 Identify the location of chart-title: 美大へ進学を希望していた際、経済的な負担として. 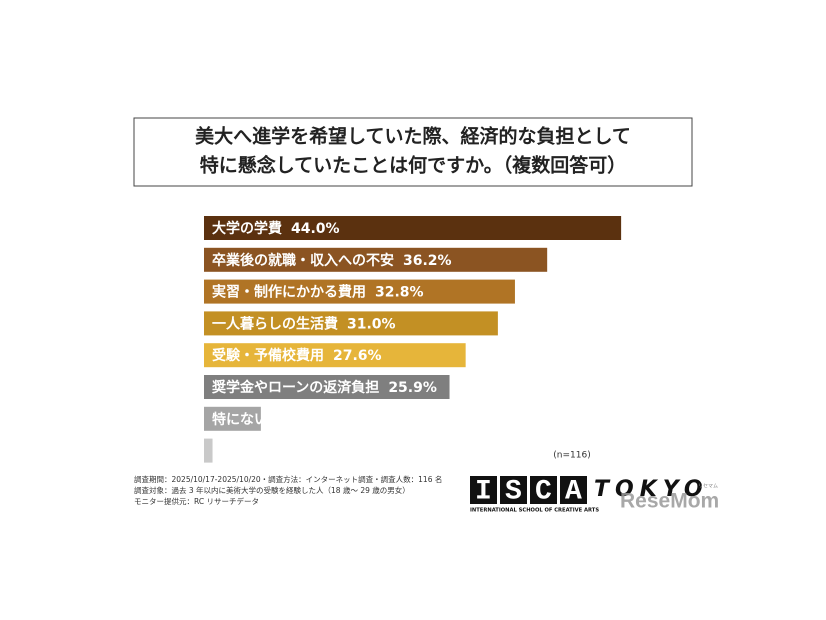
(413, 136).